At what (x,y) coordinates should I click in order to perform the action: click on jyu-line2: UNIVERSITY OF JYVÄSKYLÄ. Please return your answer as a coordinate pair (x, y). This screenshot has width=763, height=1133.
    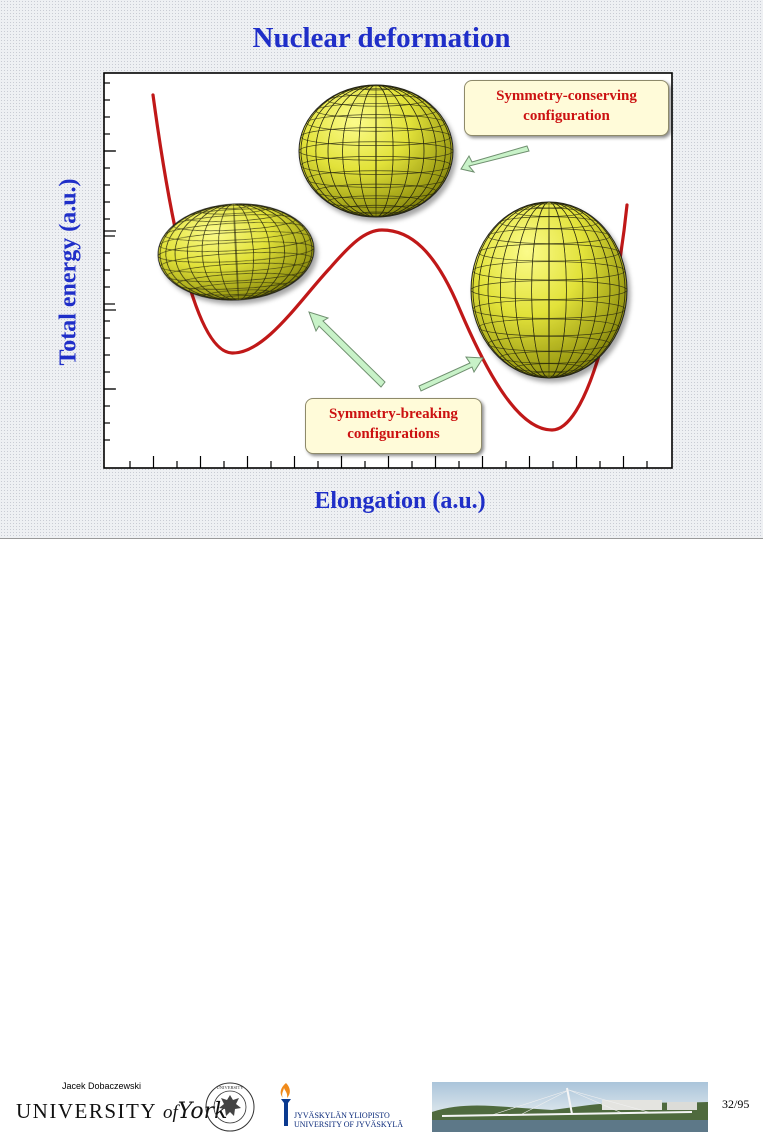
    Looking at the image, I should click on (349, 1124).